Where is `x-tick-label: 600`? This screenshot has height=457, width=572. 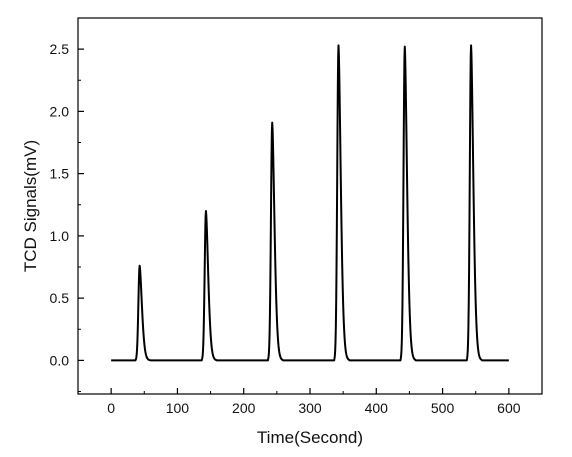
x-tick-label: 600 is located at coordinates (509, 408).